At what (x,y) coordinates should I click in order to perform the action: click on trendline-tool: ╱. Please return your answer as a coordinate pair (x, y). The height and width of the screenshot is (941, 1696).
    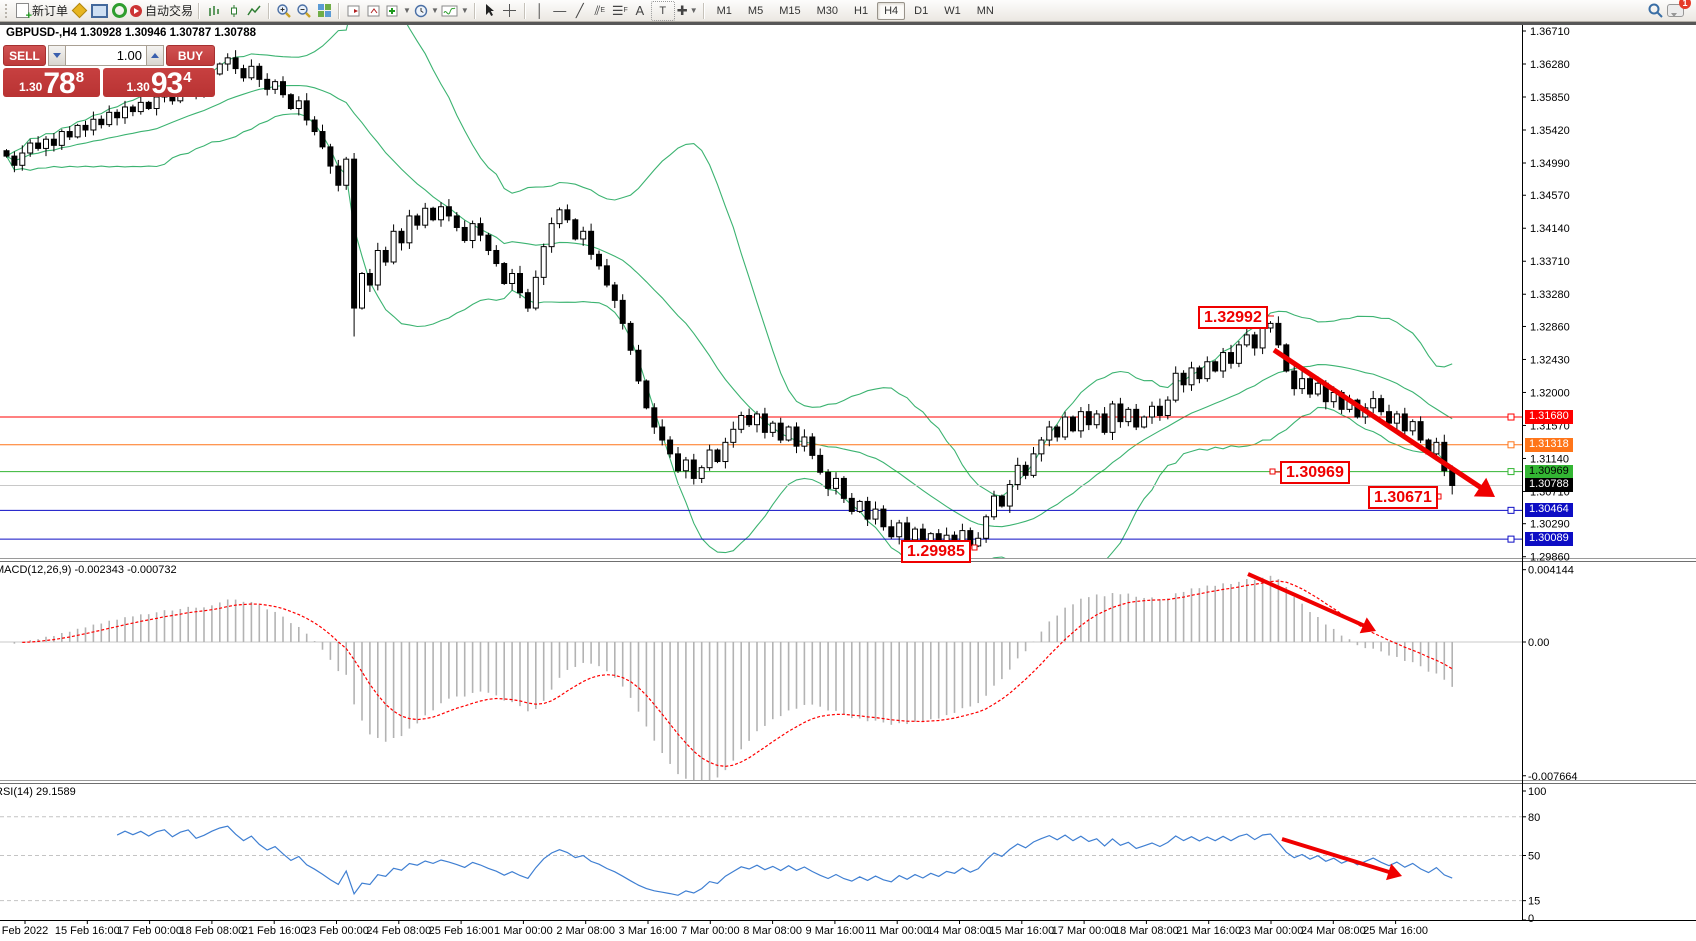
    Looking at the image, I should click on (579, 10).